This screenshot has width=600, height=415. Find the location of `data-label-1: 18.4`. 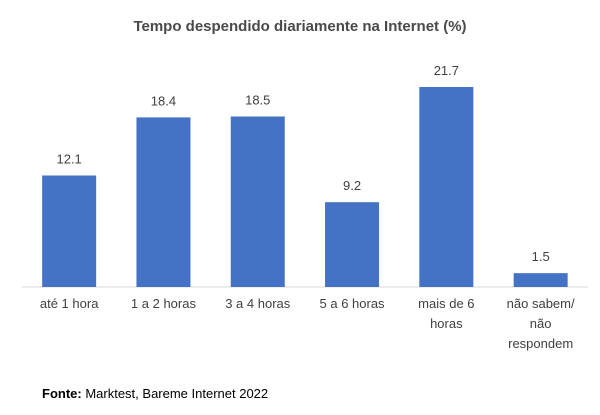

data-label-1: 18.4 is located at coordinates (163, 100).